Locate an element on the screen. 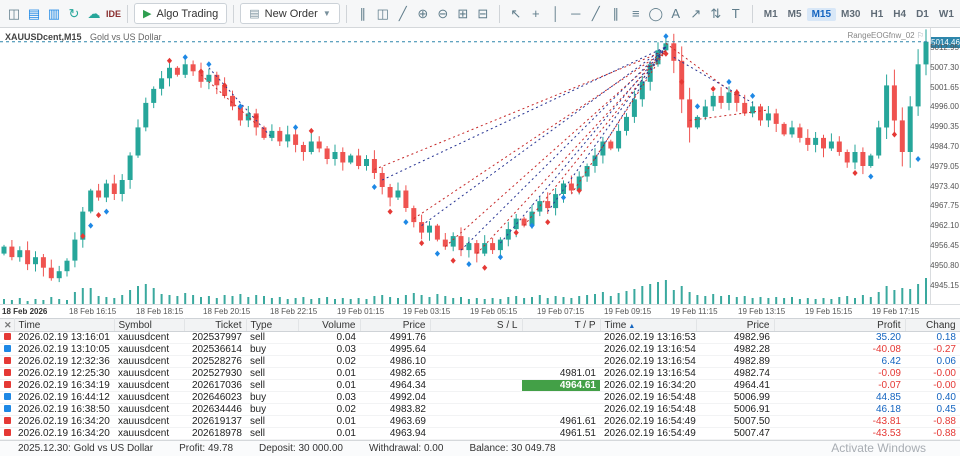  fibonacci-icon: ≡ is located at coordinates (635, 13).